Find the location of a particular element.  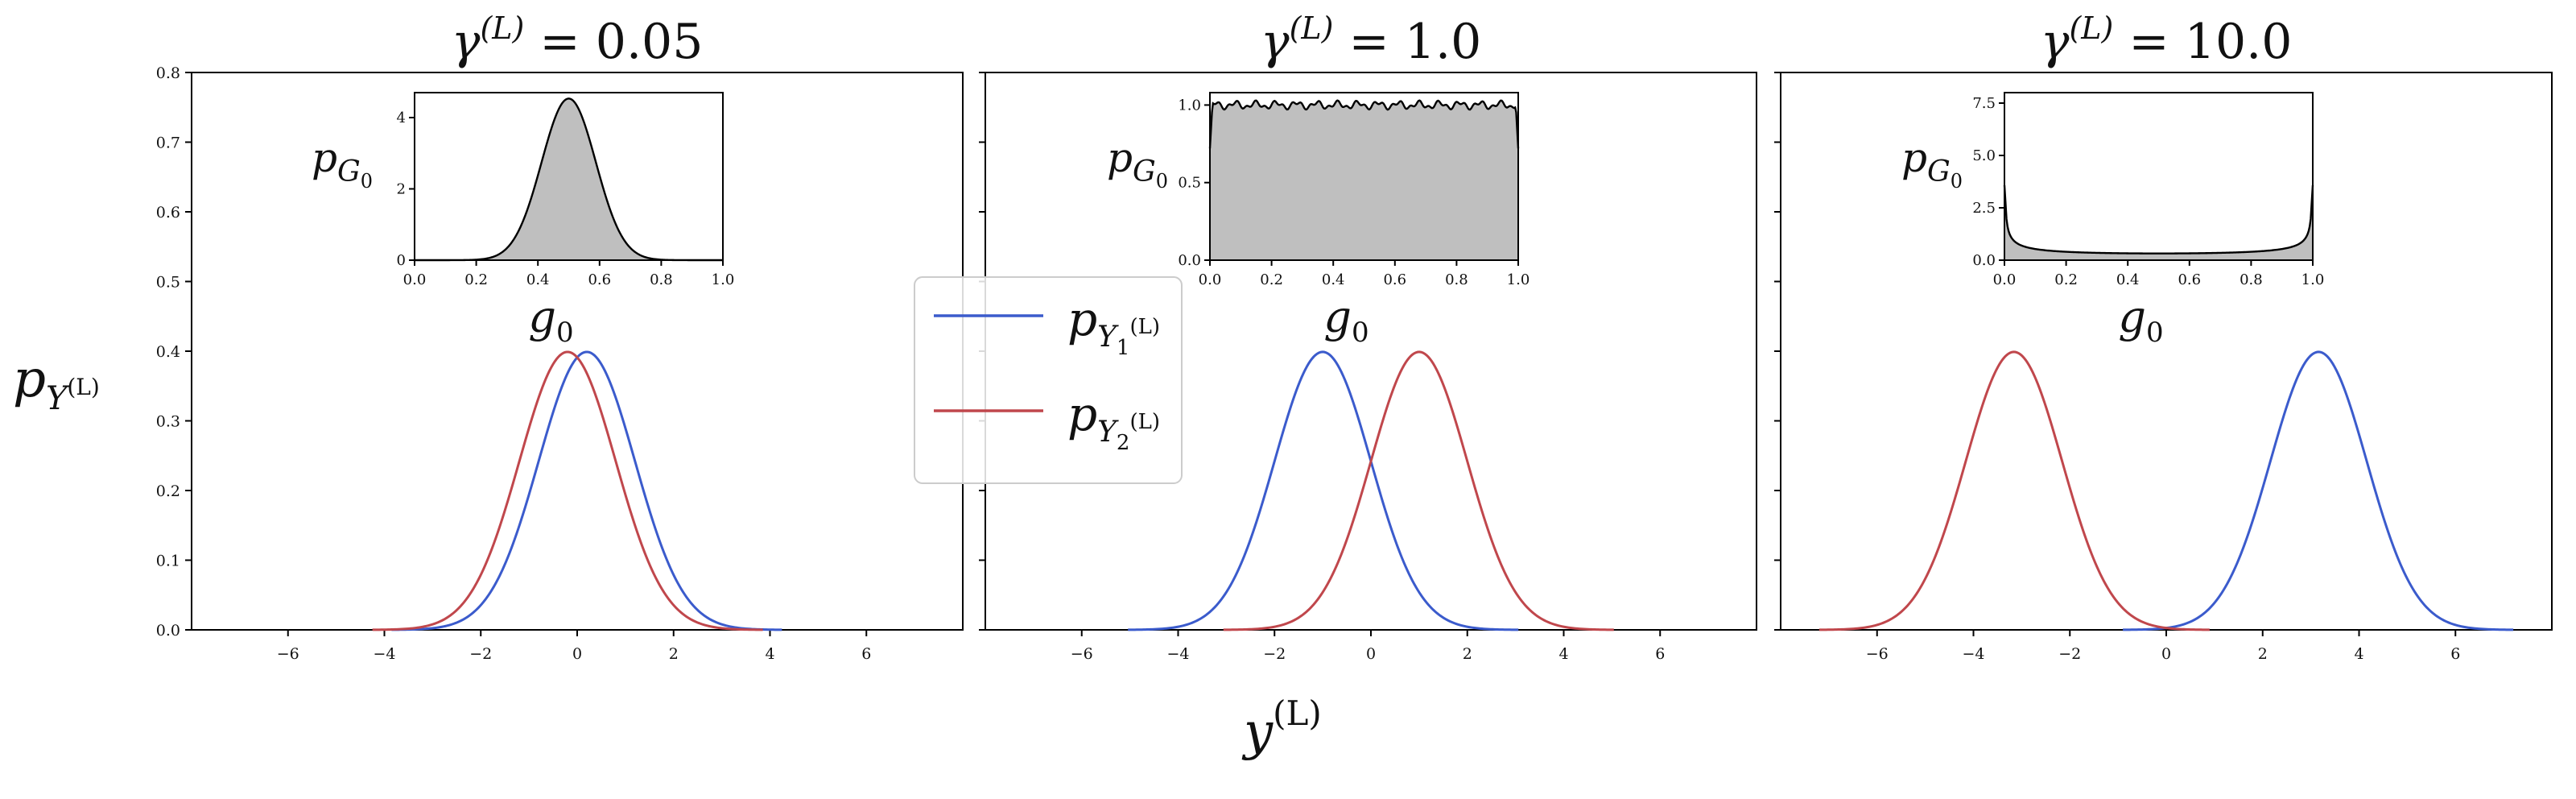

inset-y-tick-label: 0 is located at coordinates (401, 260).